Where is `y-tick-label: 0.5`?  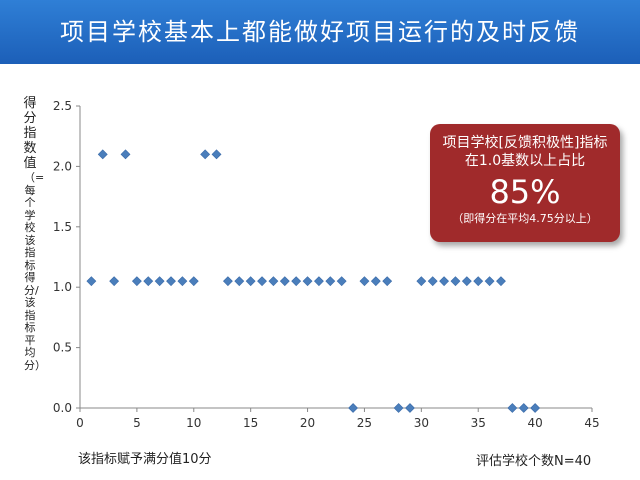
y-tick-label: 0.5 is located at coordinates (62, 348).